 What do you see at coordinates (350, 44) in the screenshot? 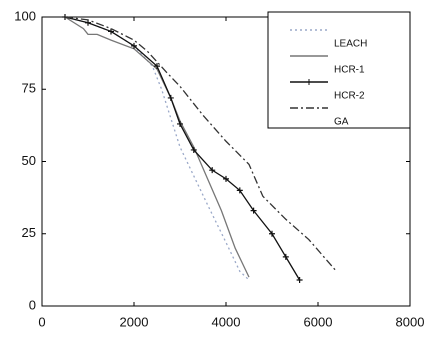
I see `legend-label: LEACH` at bounding box center [350, 44].